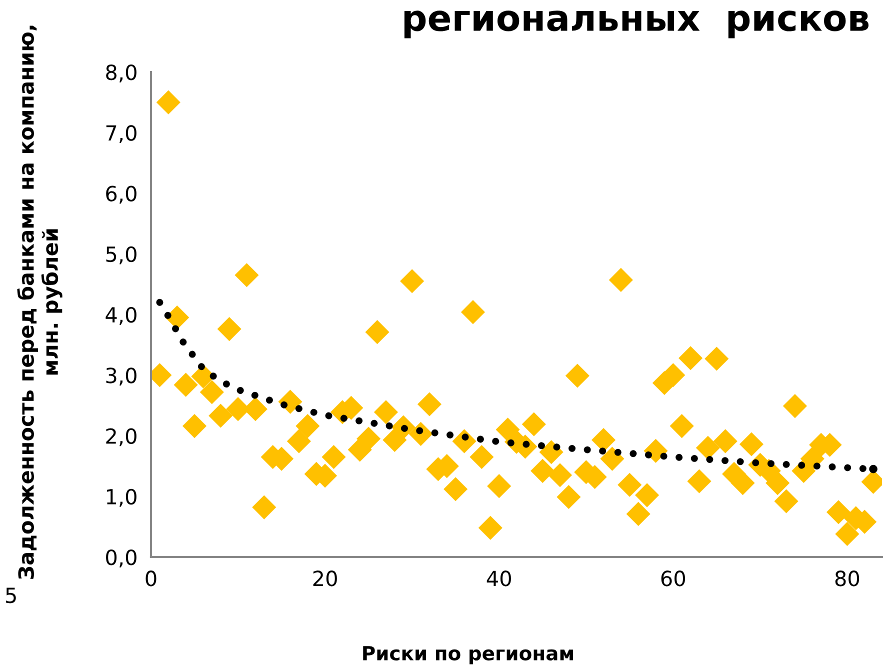 The width and height of the screenshot is (883, 671). What do you see at coordinates (39, 302) in the screenshot?
I see `y-axis-title: Задолженность перед банками на компанию, млн. рублей` at bounding box center [39, 302].